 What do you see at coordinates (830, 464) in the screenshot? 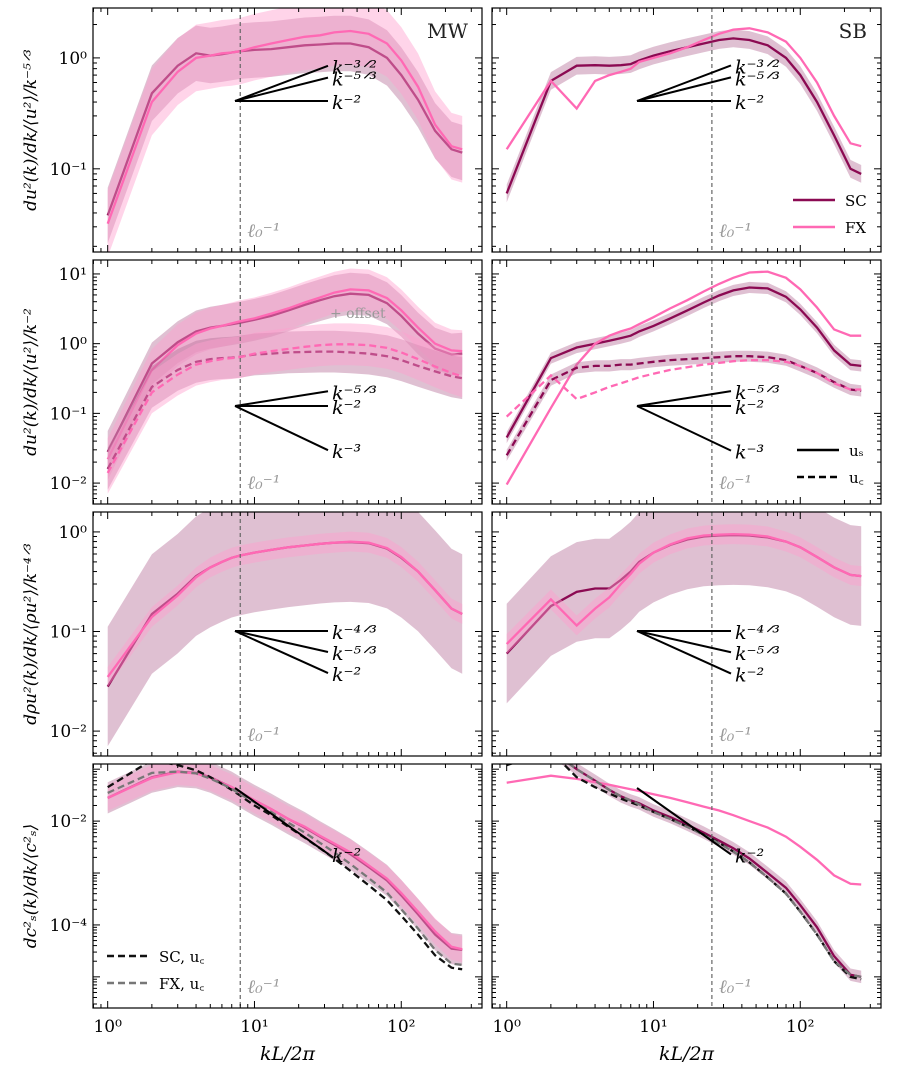
I see `legend: uₛ u꜀` at bounding box center [830, 464].